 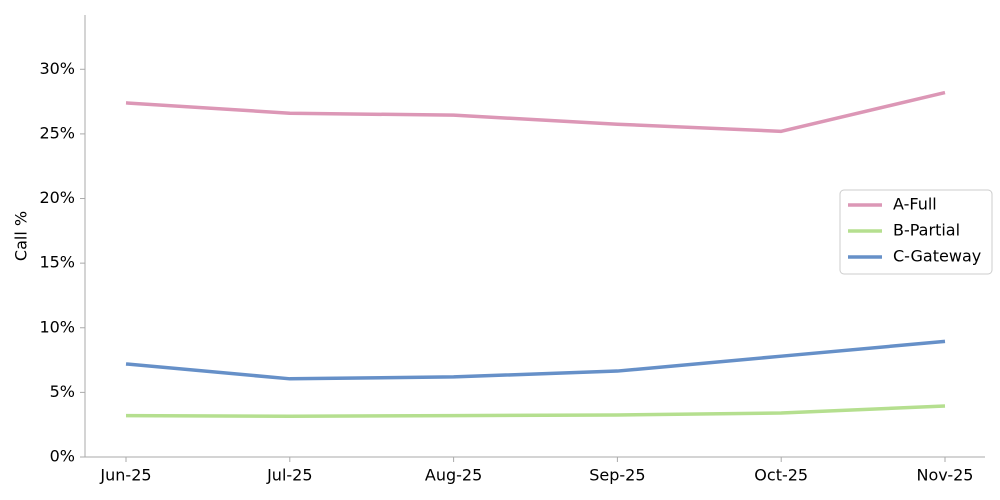 I want to click on x-tick-label: Aug-25, so click(x=453, y=475).